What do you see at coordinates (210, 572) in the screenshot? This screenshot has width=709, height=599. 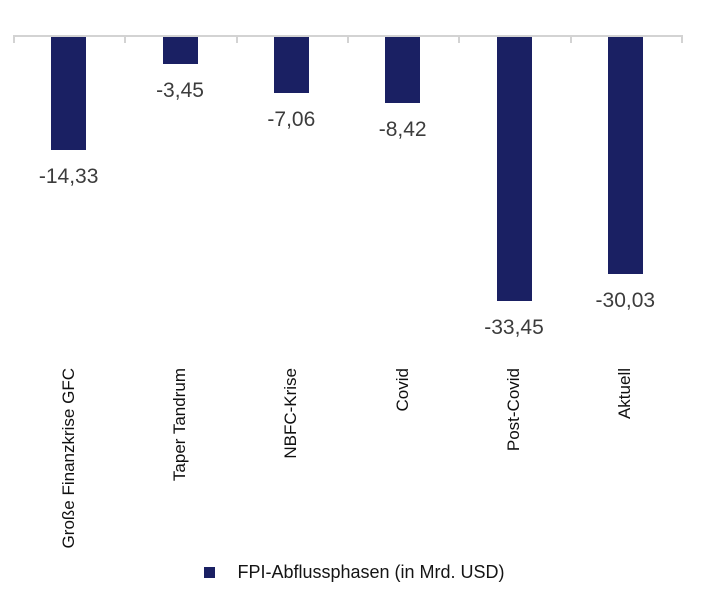 I see `legend-square-icon` at bounding box center [210, 572].